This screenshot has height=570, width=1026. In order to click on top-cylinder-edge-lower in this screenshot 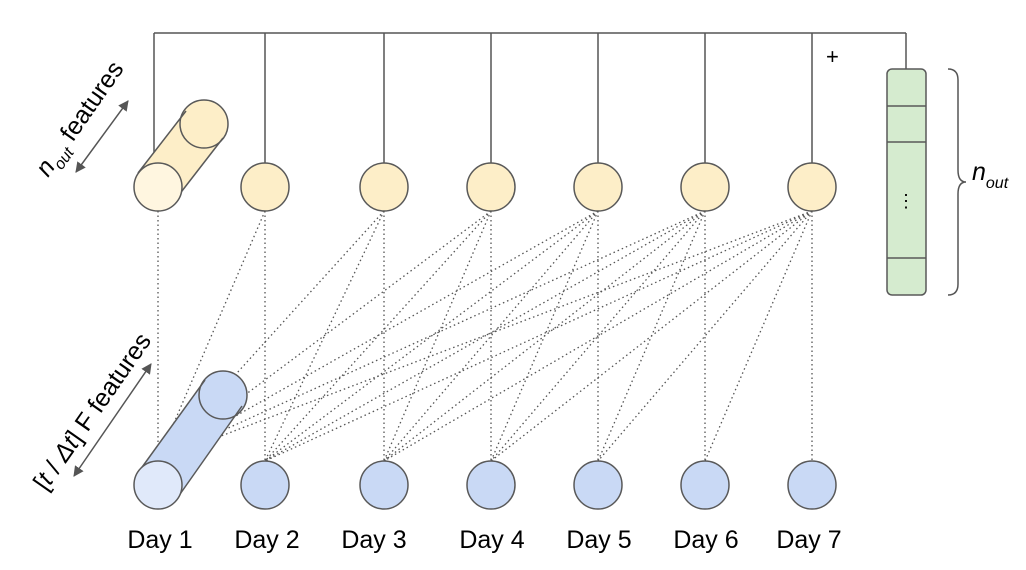, I will do `click(199, 169)`.